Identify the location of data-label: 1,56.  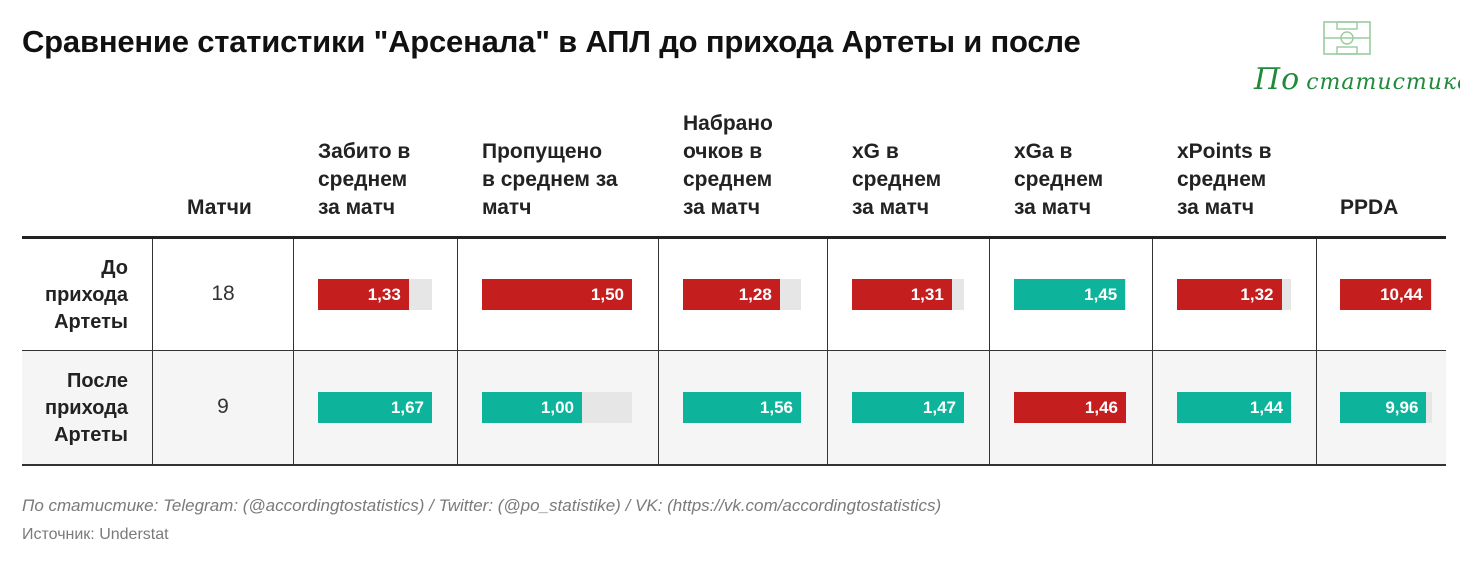
(776, 407).